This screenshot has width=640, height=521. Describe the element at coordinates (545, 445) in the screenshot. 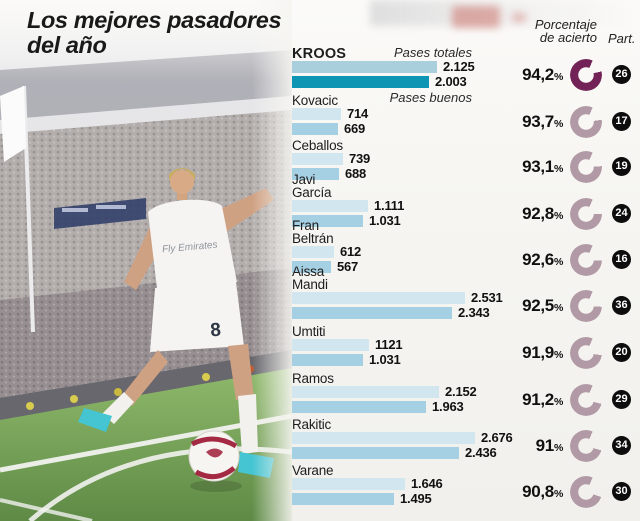

I see `accuracy-value: 91` at that location.